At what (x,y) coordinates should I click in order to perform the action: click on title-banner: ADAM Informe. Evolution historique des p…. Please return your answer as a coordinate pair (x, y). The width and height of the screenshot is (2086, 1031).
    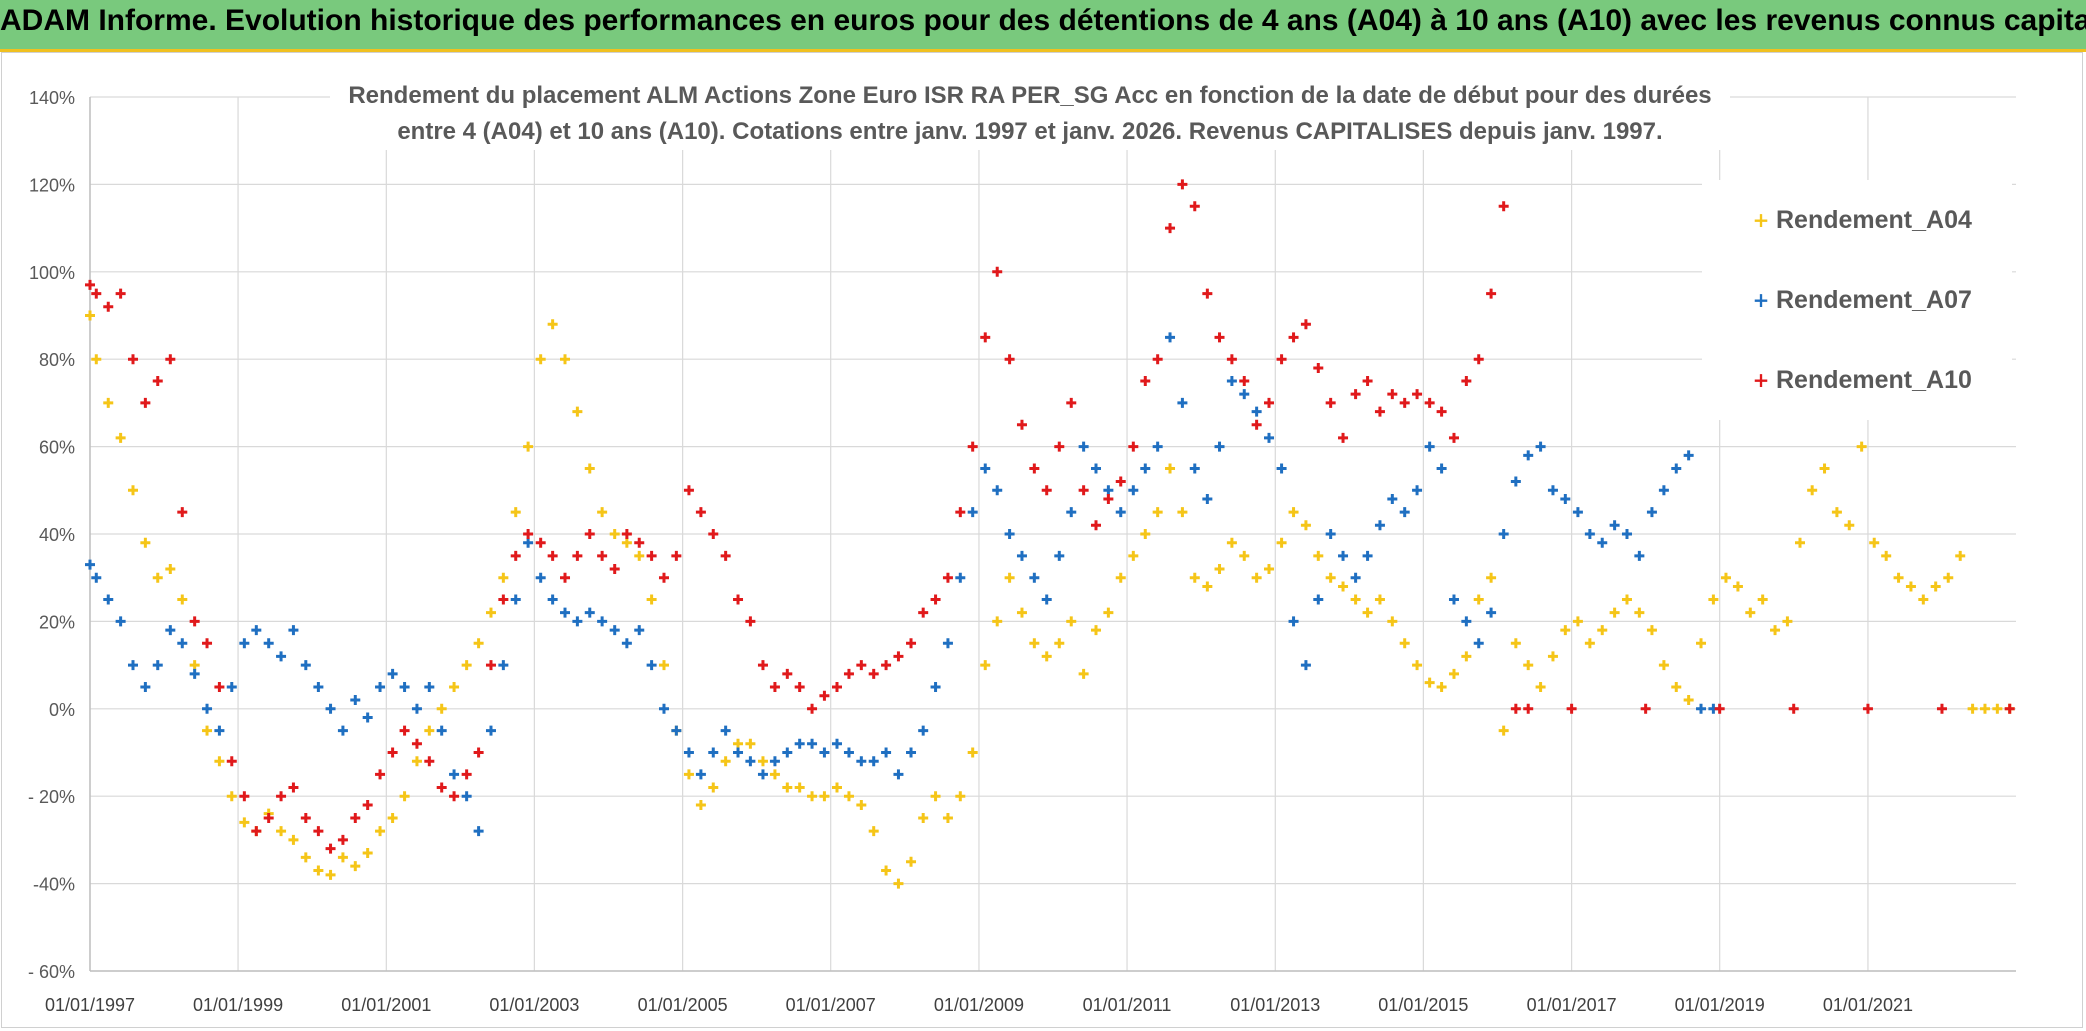
    Looking at the image, I should click on (1043, 26).